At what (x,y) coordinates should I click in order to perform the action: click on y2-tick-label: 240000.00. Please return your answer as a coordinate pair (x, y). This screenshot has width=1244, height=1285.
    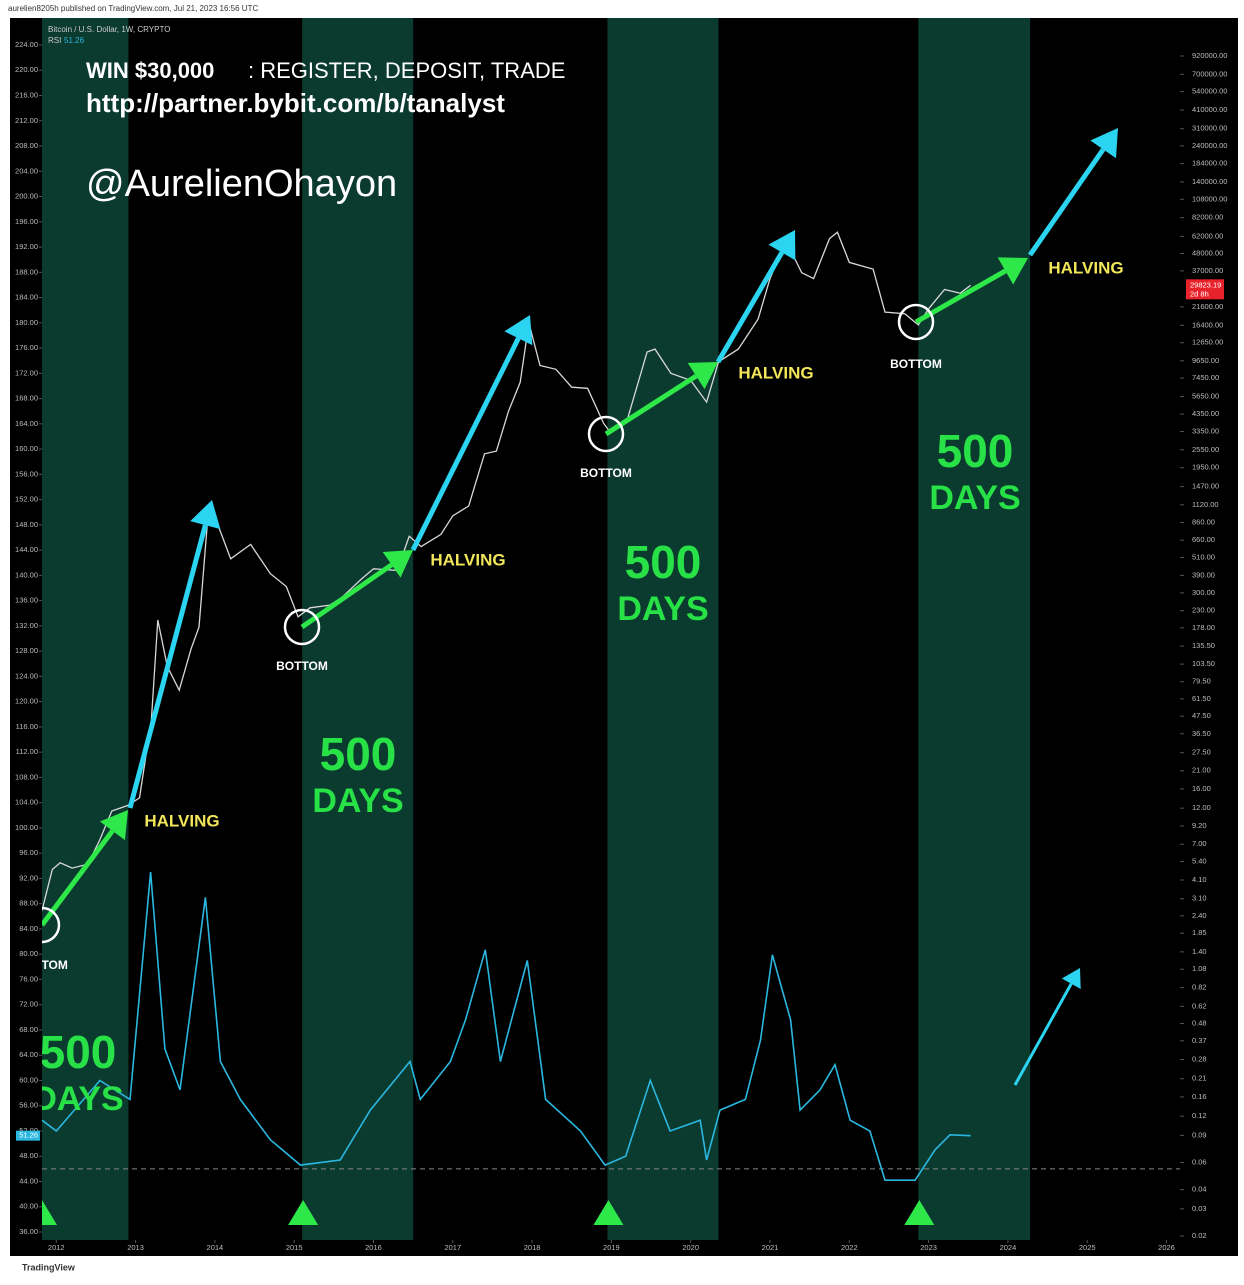
    Looking at the image, I should click on (1209, 145).